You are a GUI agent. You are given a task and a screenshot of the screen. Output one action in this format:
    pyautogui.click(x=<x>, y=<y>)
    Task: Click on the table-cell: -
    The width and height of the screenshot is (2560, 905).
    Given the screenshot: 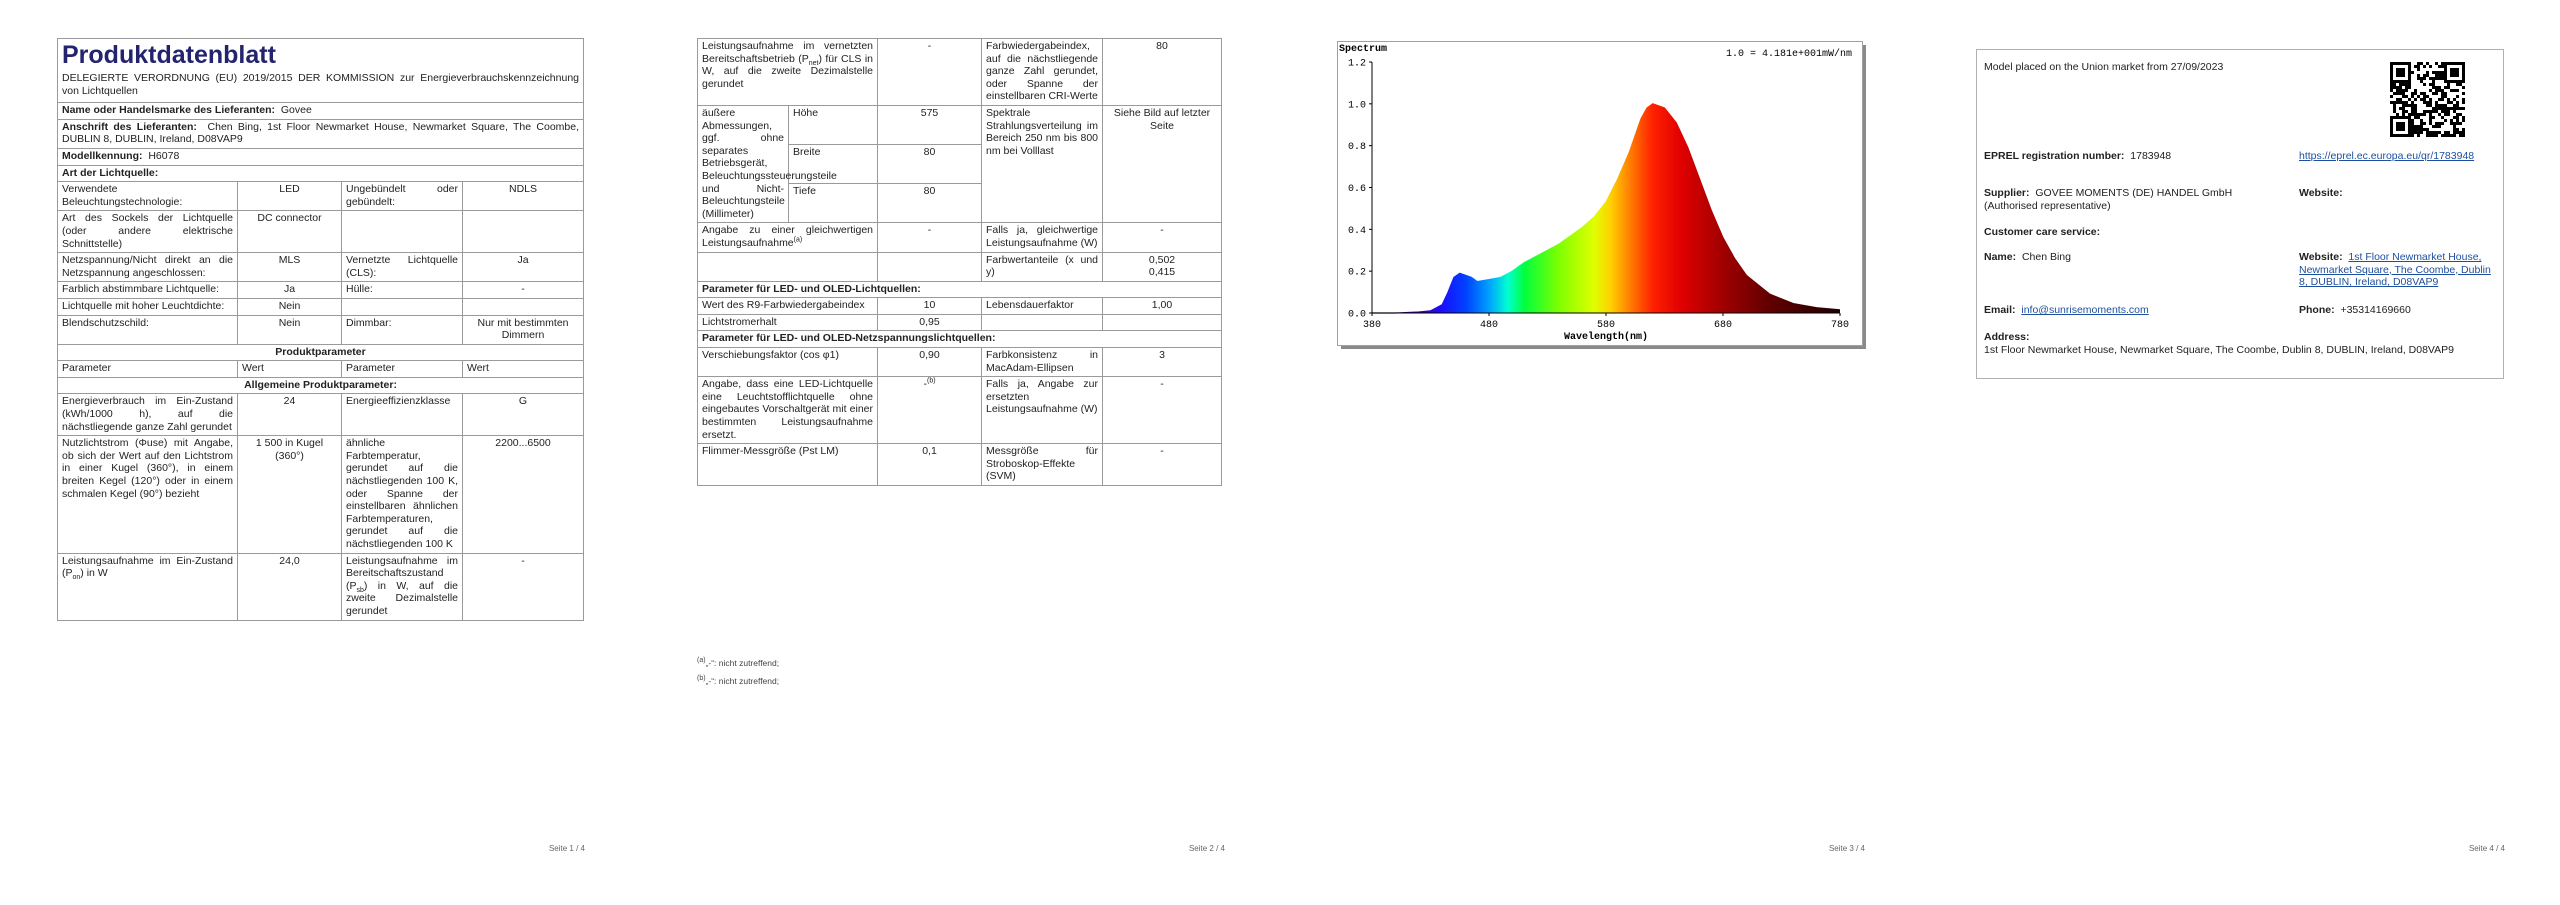 What is the action you would take?
    pyautogui.click(x=930, y=72)
    